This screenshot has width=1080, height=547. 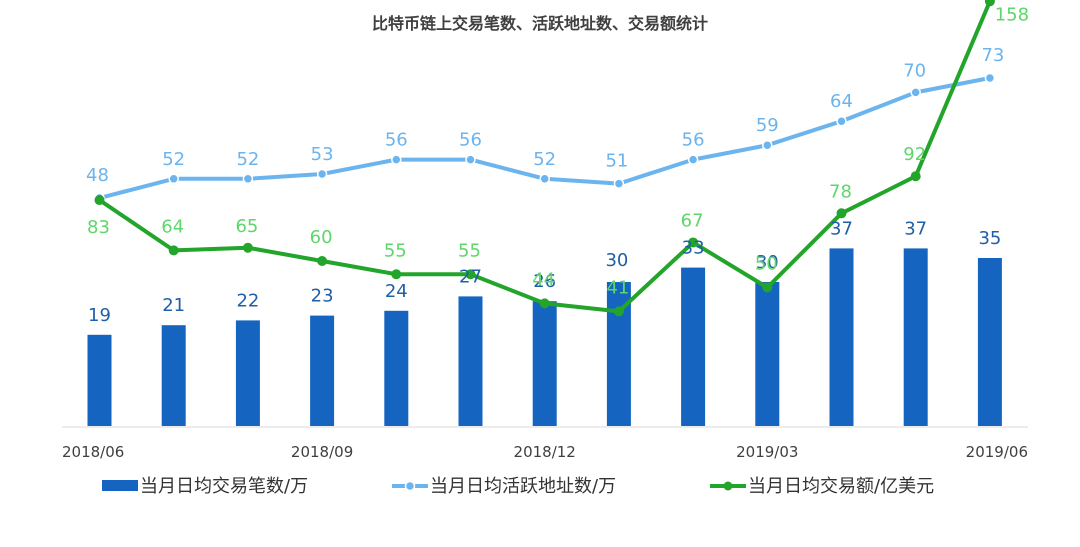 I want to click on bar-2019/02, so click(x=693, y=346).